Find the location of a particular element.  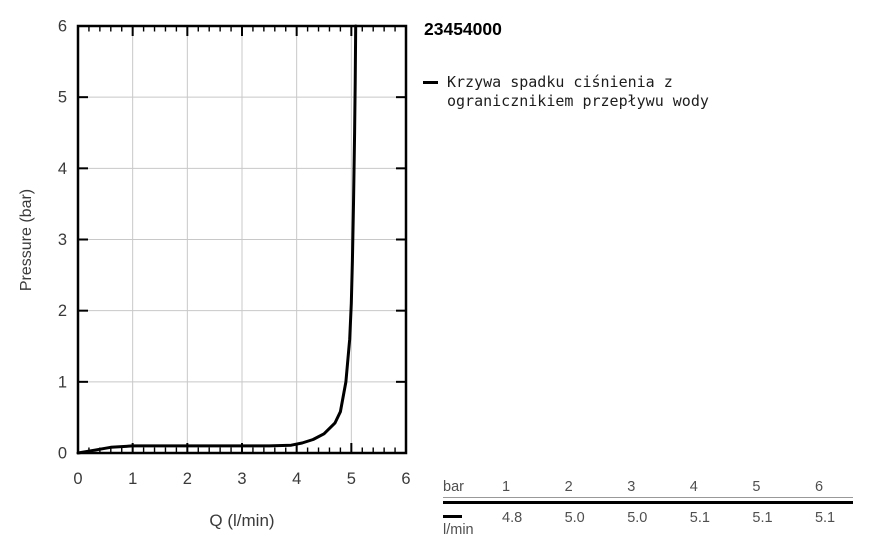

pressure-value: 6 is located at coordinates (819, 487).